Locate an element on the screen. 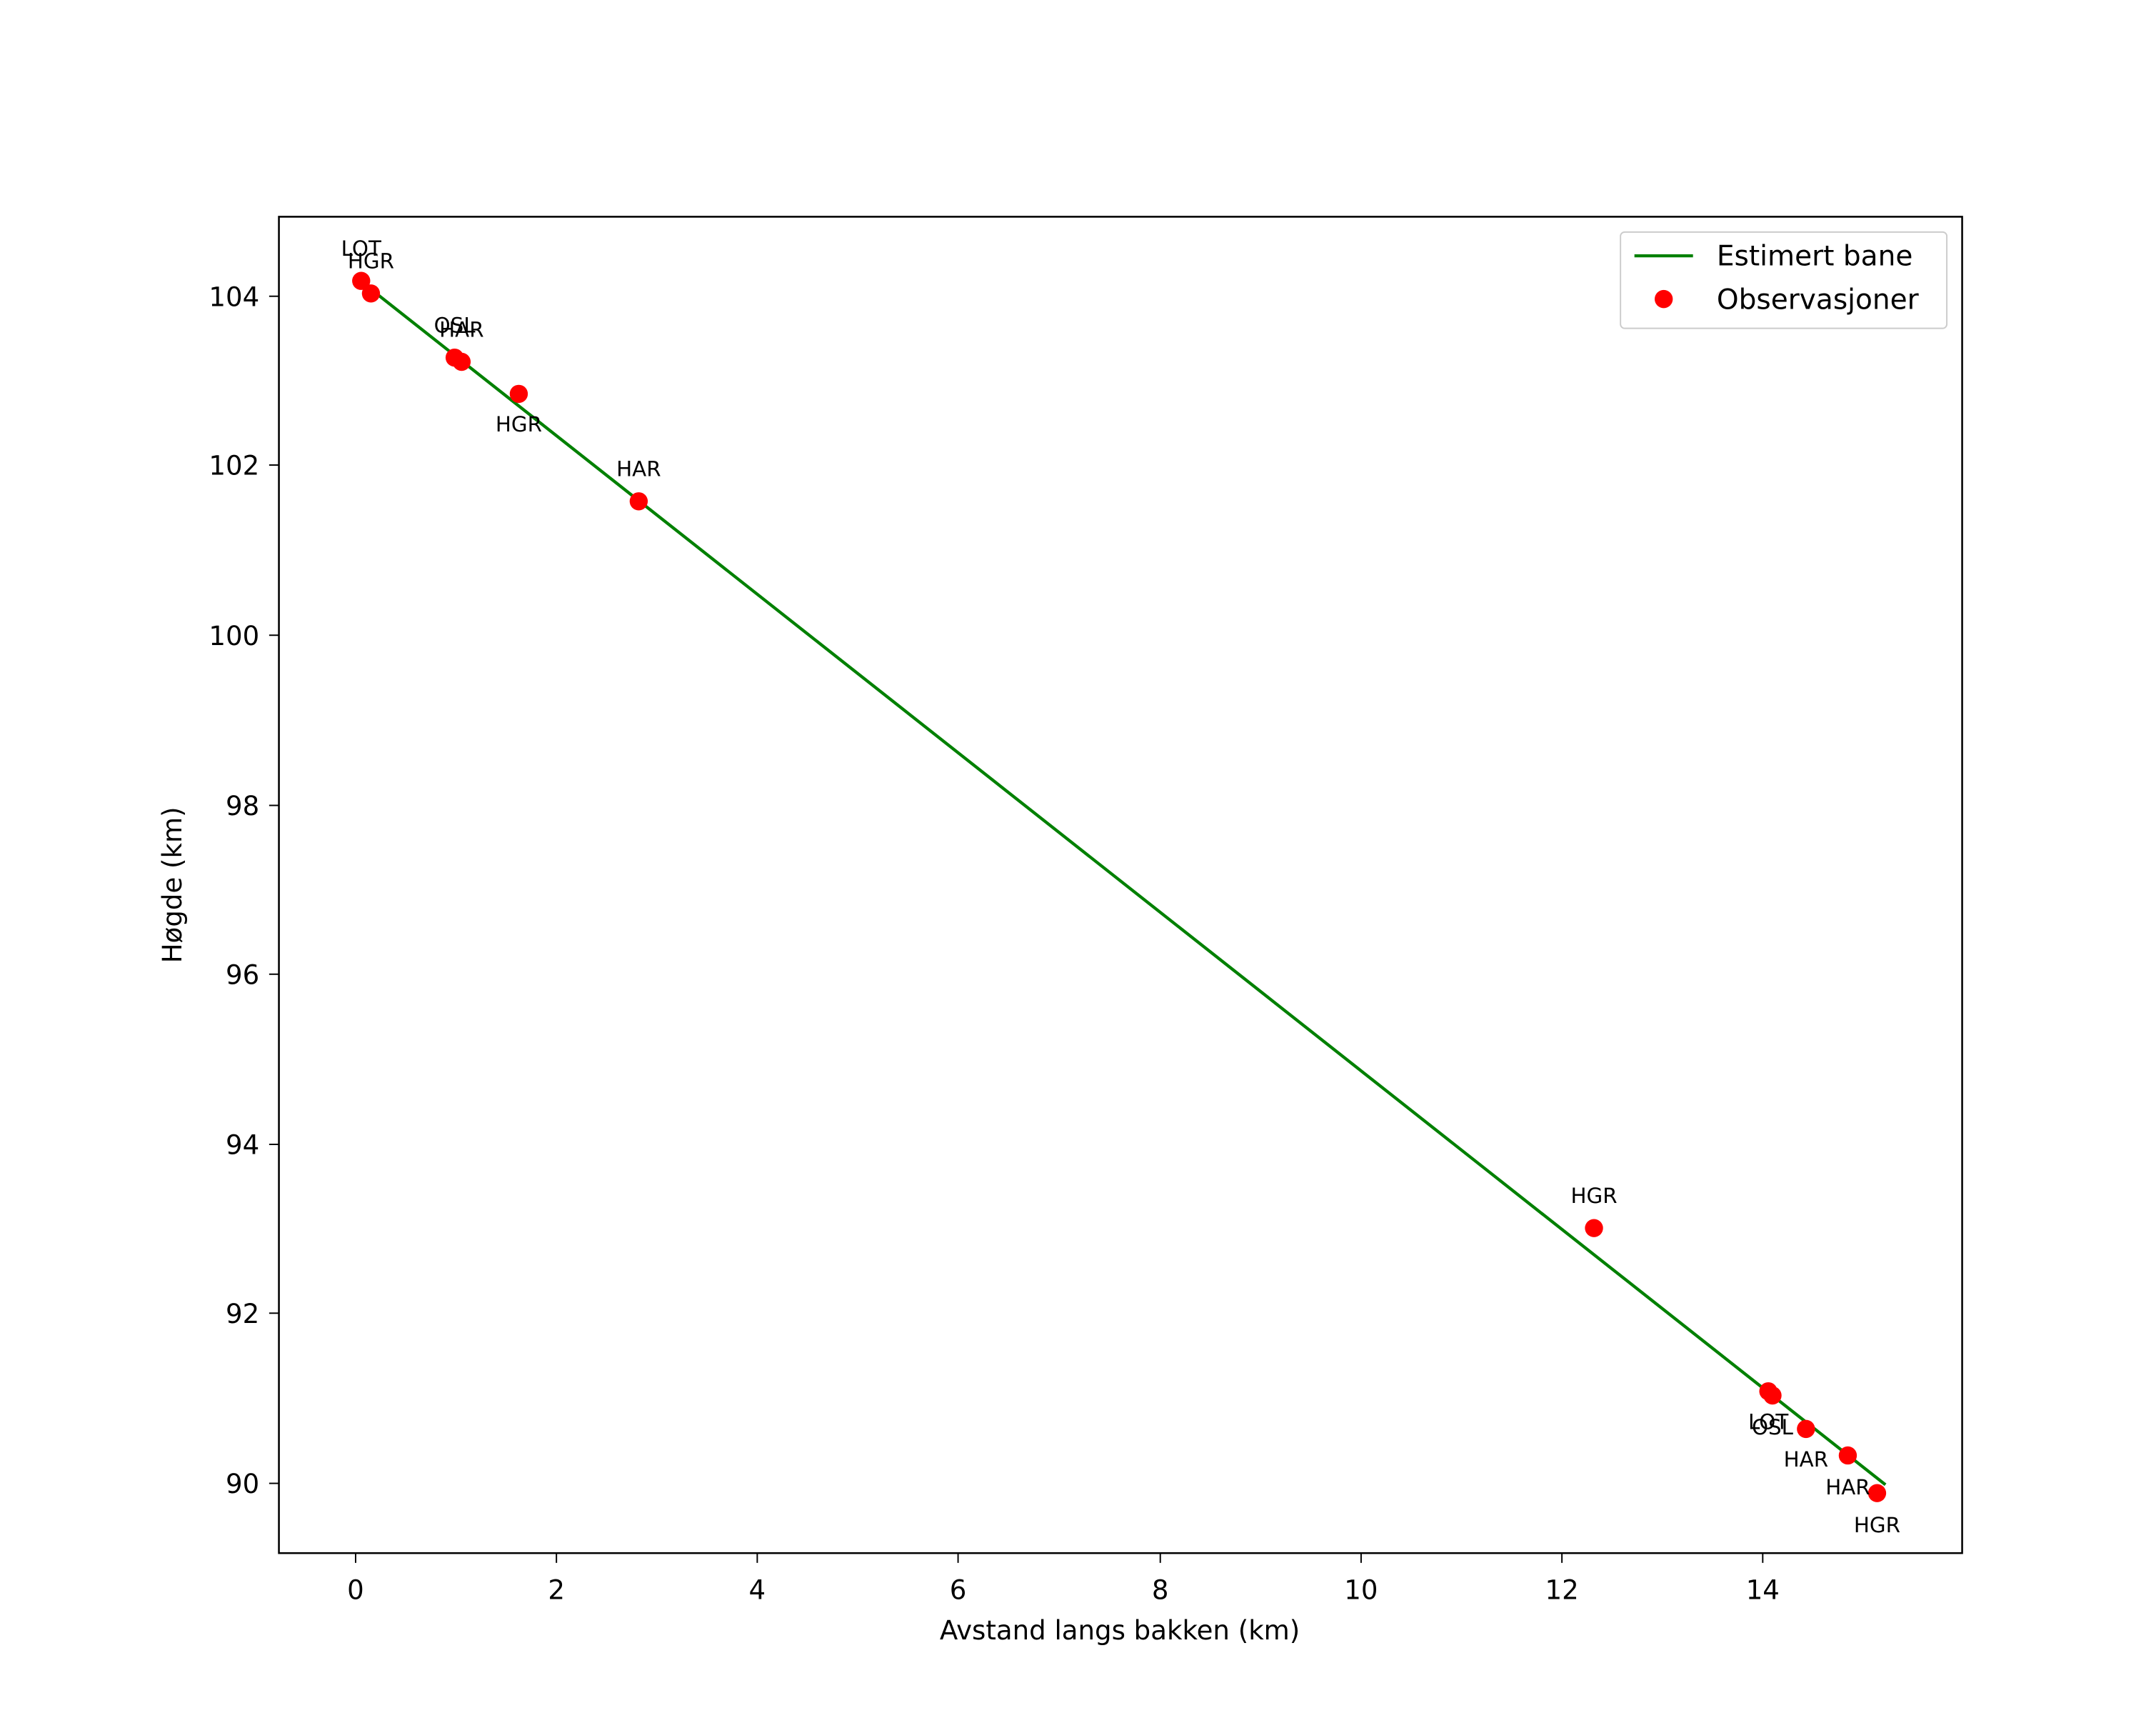 Image resolution: width=2156 pixels, height=1728 pixels. x-tick-label: 8 is located at coordinates (1160, 1590).